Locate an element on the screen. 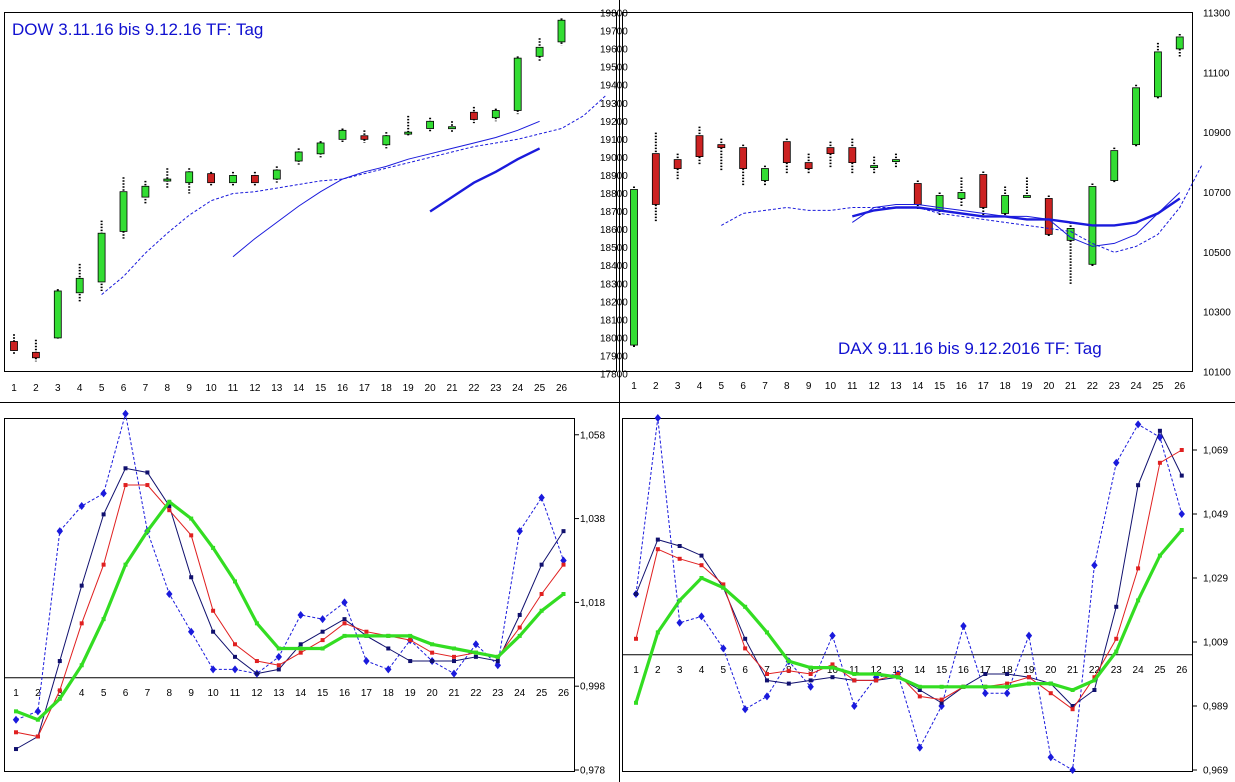  x-tick-label: 11 is located at coordinates (854, 670).